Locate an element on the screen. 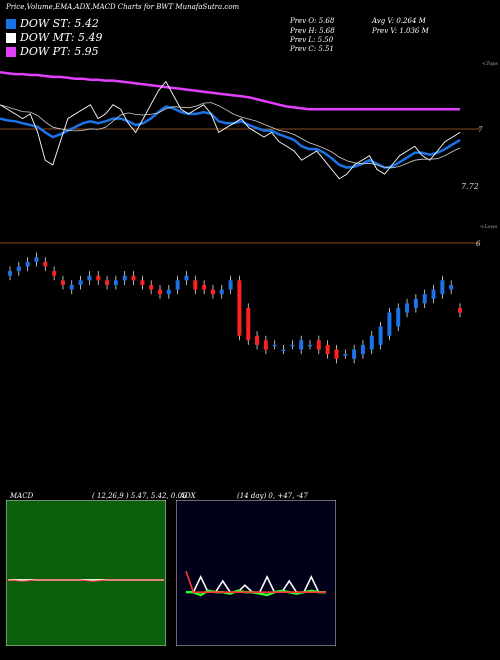  macd-params: ( 12,26,9 ) 5.47, 5.42, 0.05 is located at coordinates (139, 496).